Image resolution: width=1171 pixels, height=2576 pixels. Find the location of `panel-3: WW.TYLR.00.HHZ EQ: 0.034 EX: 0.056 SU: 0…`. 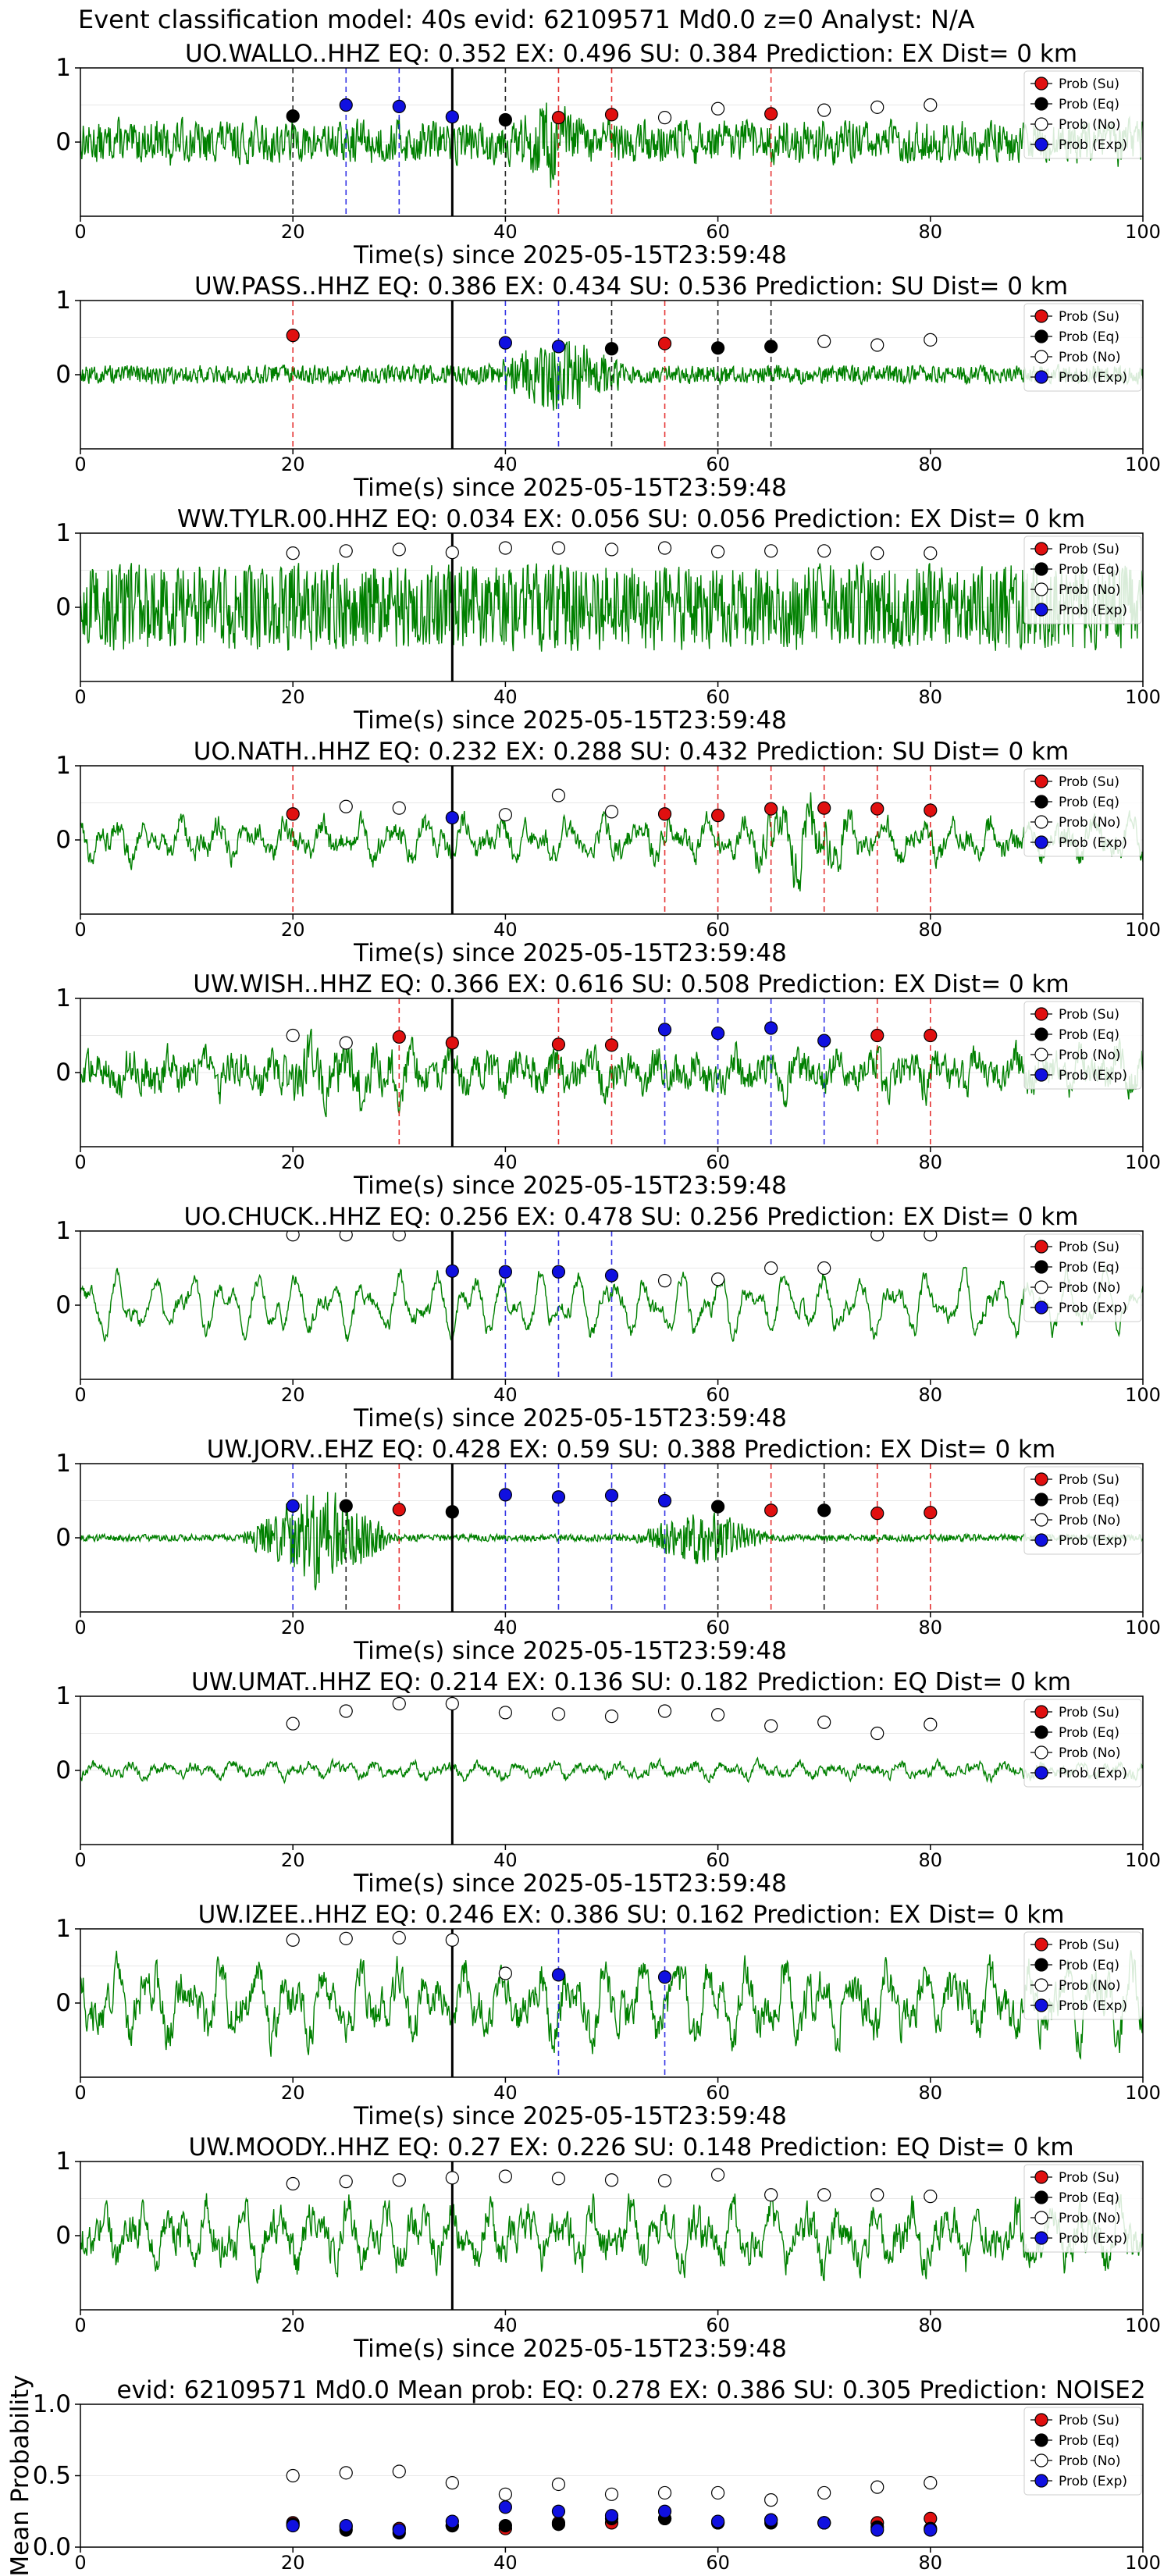

panel-3: WW.TYLR.00.HHZ EQ: 0.034 EX: 0.056 SU: 0… is located at coordinates (608, 620).